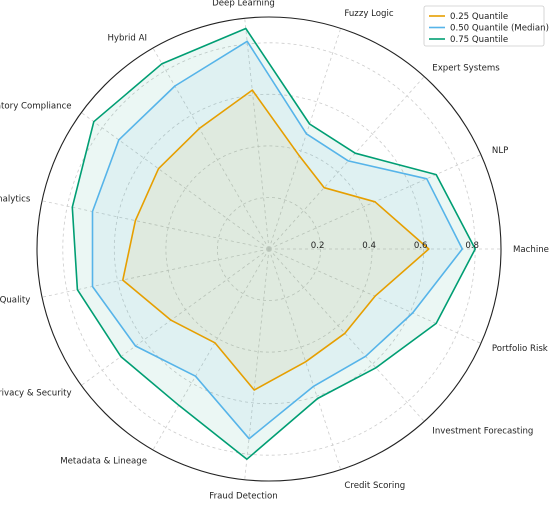 The image size is (550, 505). I want to click on category-label: Hybrid AI, so click(127, 39).